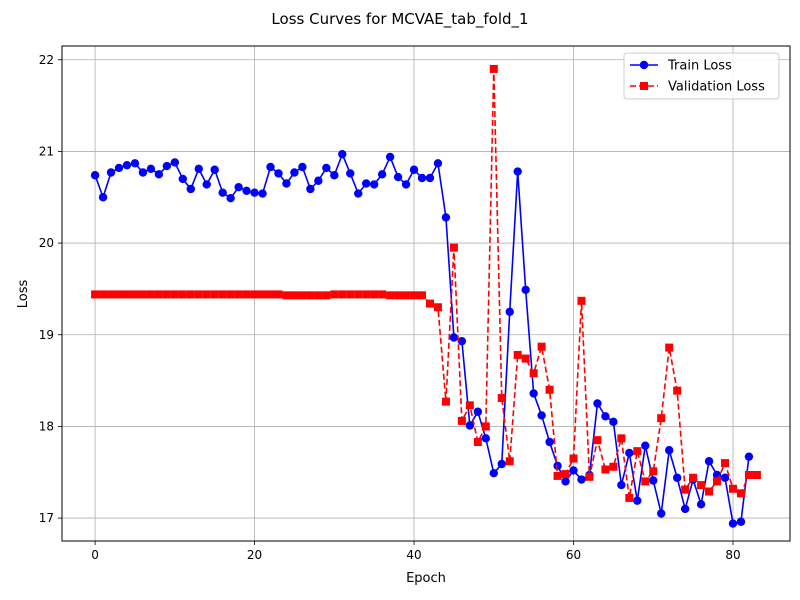  What do you see at coordinates (46, 243) in the screenshot?
I see `y-tick-label: 20` at bounding box center [46, 243].